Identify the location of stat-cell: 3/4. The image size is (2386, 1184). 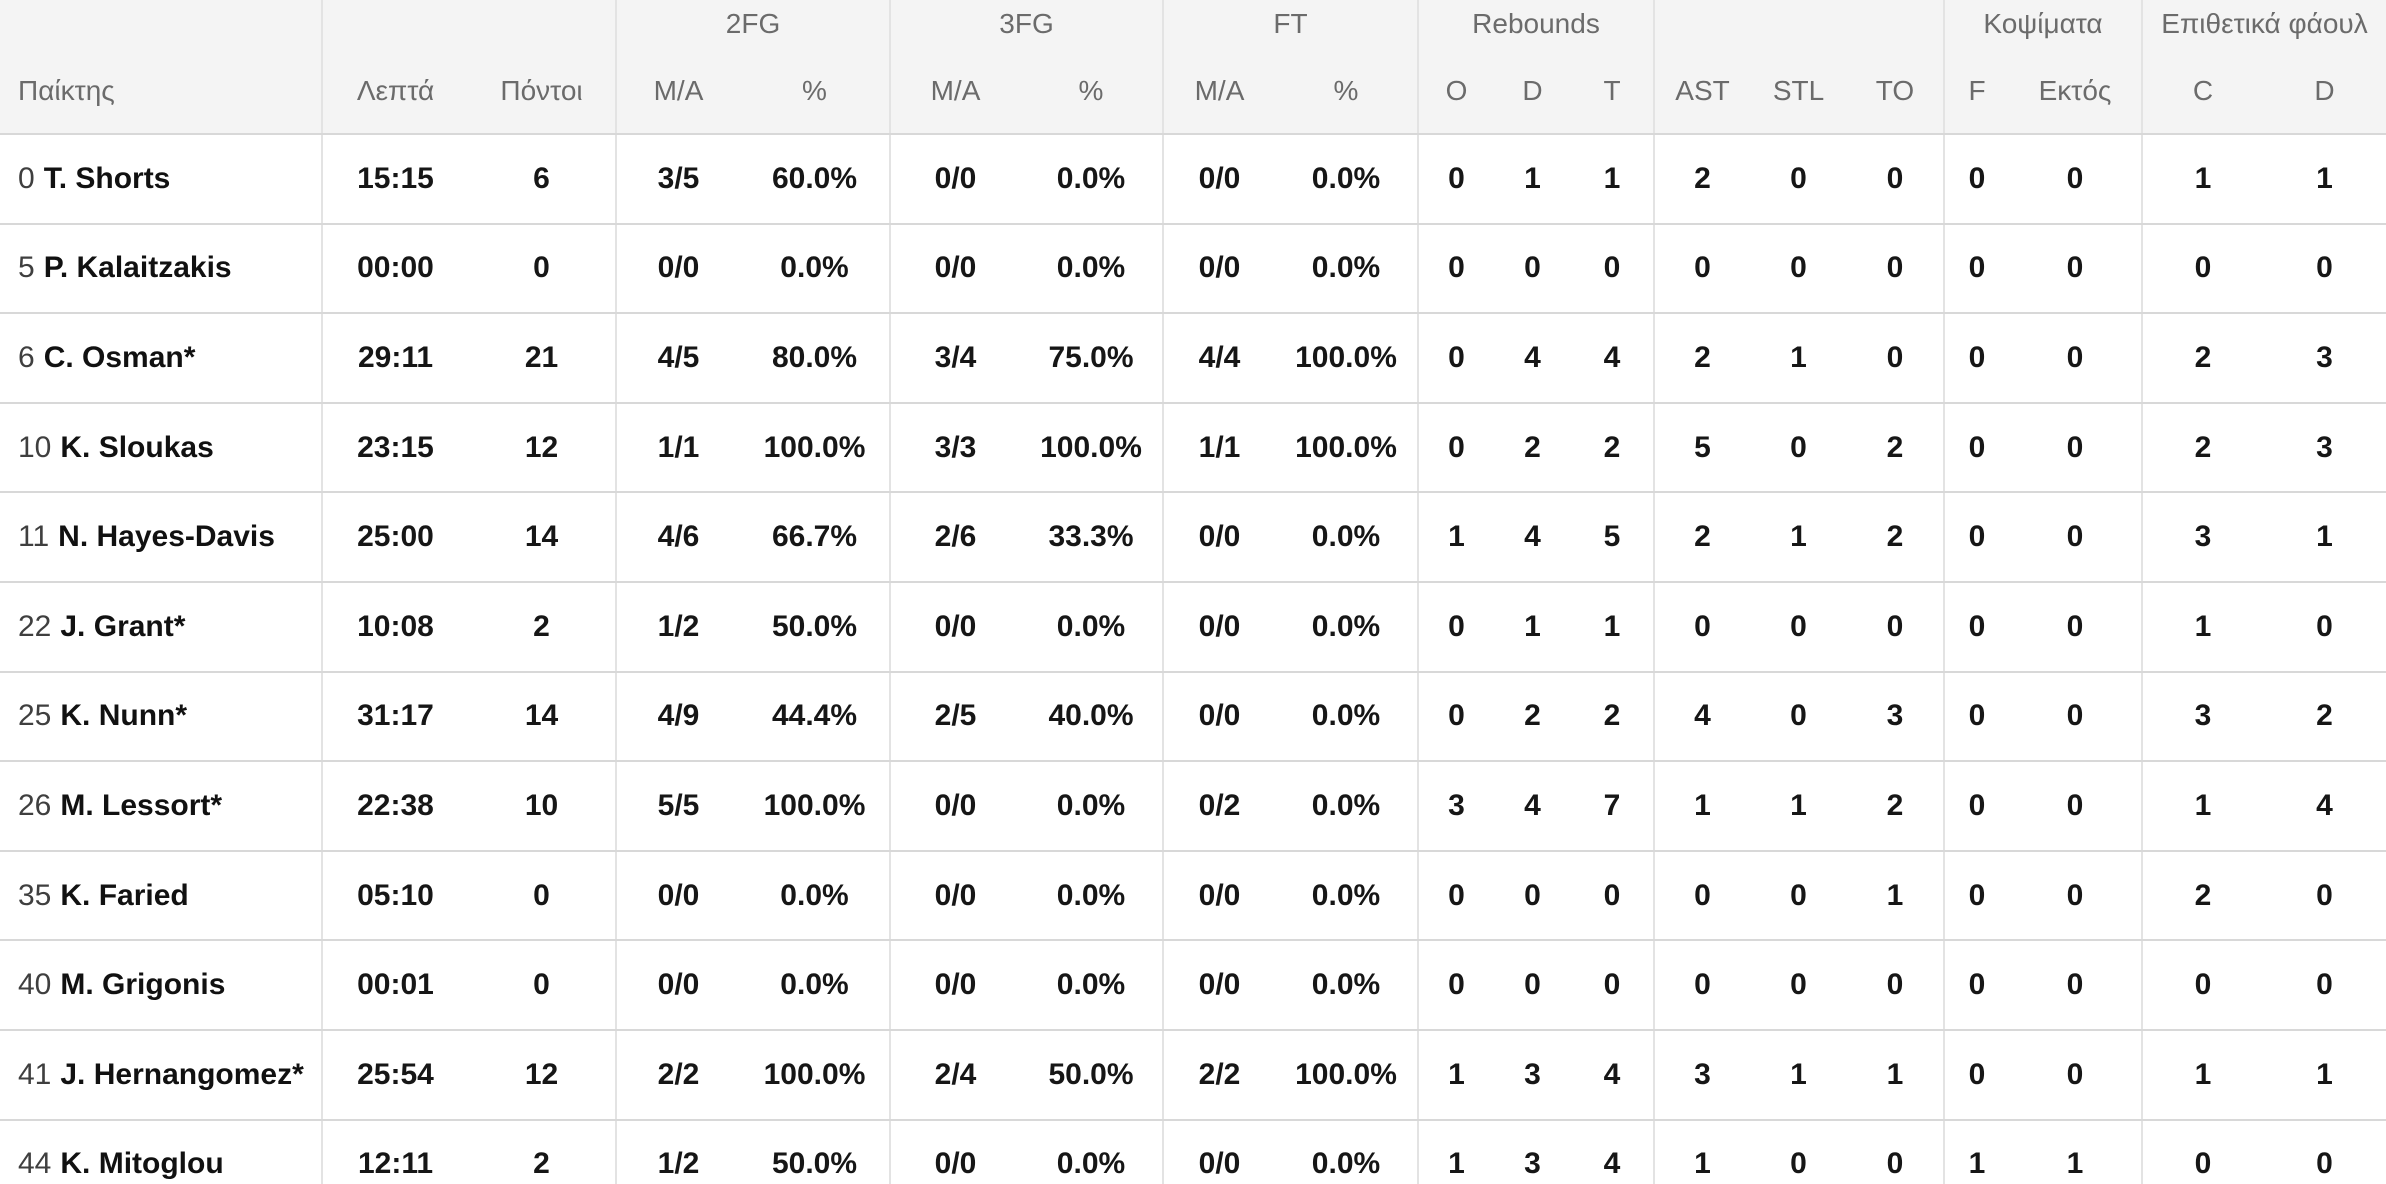
(954, 358).